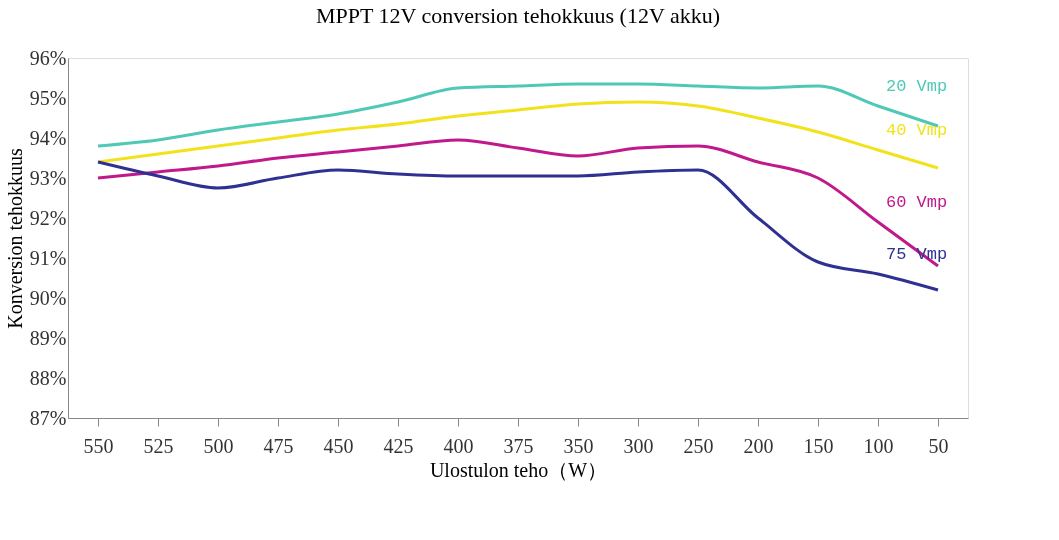  What do you see at coordinates (48, 217) in the screenshot?
I see `y-tick-label: 92%` at bounding box center [48, 217].